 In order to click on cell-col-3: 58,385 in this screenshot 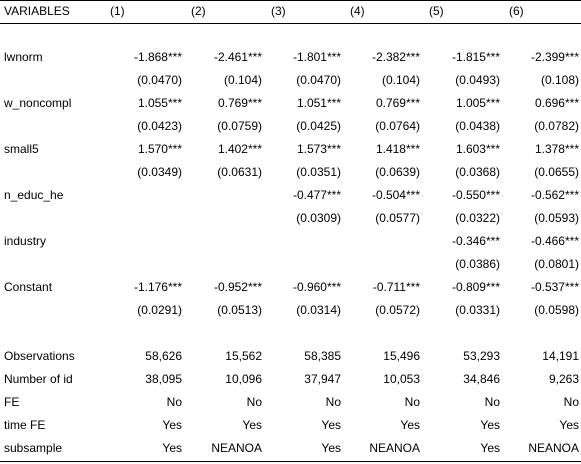, I will do `click(322, 356)`.